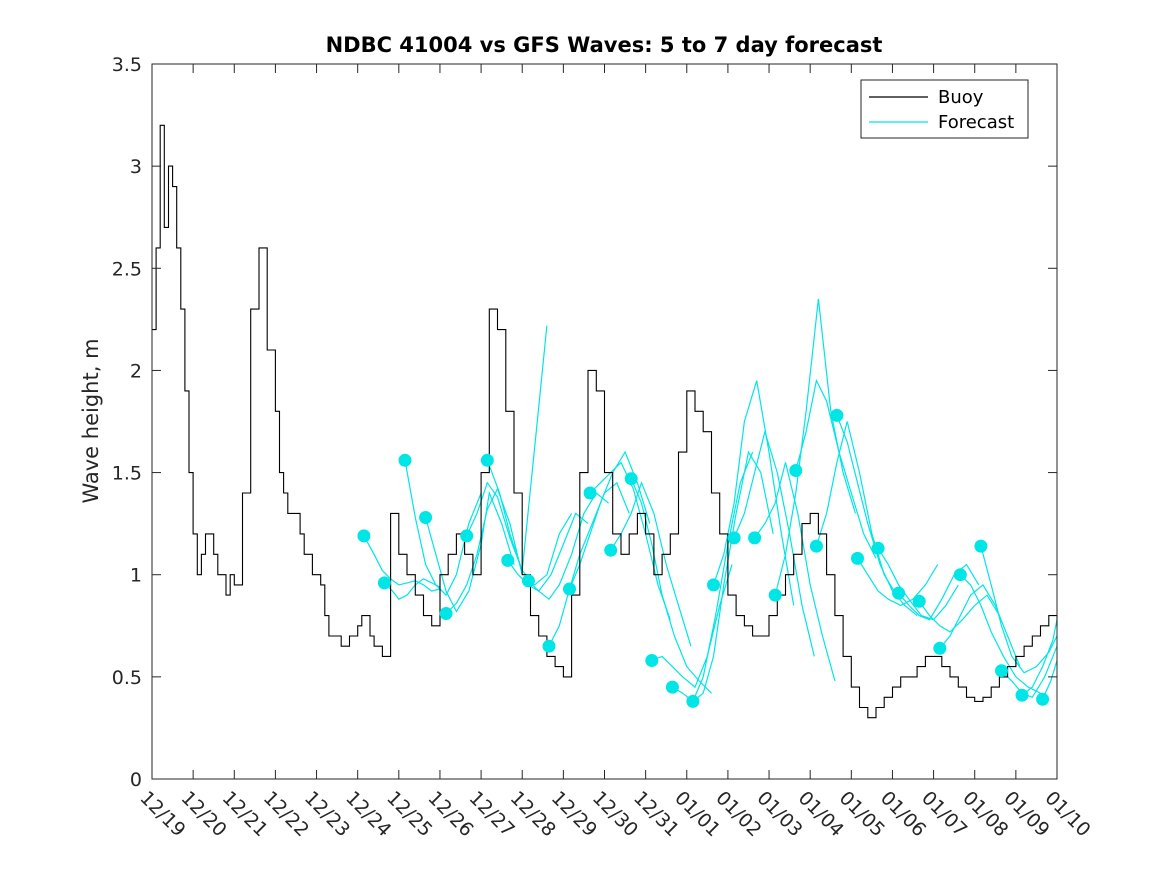  I want to click on y-tick-label-1: 0.5, so click(127, 678).